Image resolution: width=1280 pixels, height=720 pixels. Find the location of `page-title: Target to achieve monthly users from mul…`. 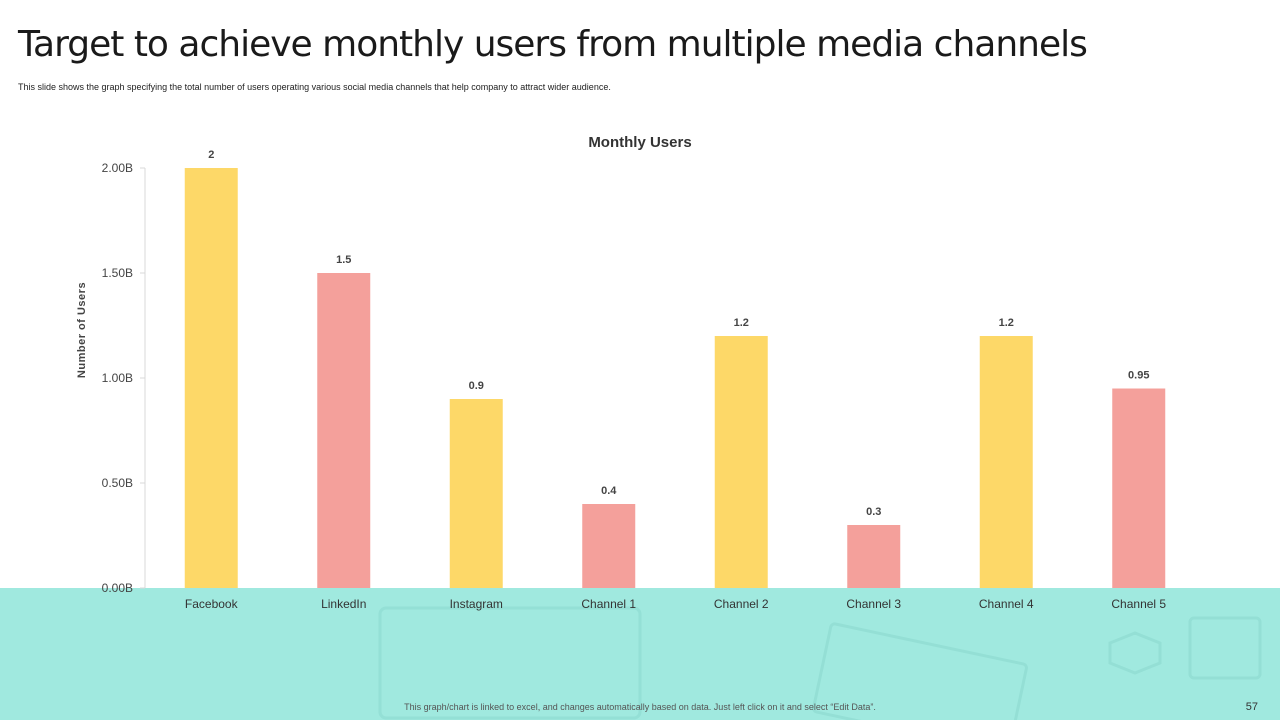

page-title: Target to achieve monthly users from mul… is located at coordinates (553, 44).